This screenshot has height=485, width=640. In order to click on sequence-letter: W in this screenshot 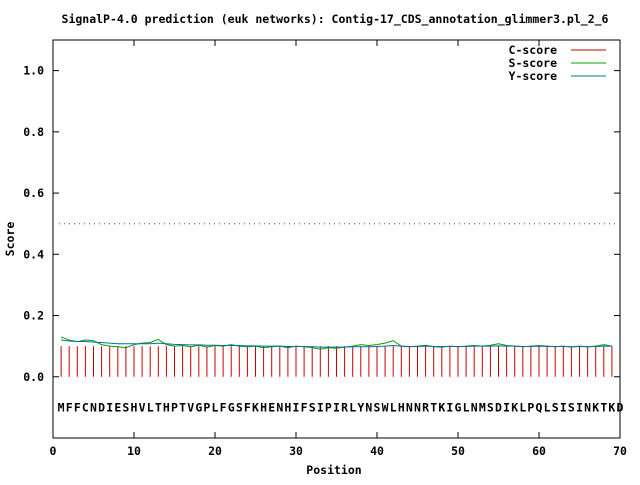, I will do `click(385, 407)`.